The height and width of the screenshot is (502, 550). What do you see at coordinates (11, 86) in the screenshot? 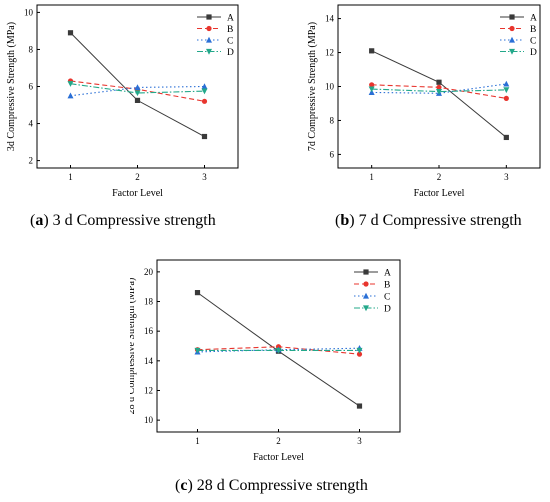
I see `y-axis-label: 3d Compressive Strength (MPa)` at bounding box center [11, 86].